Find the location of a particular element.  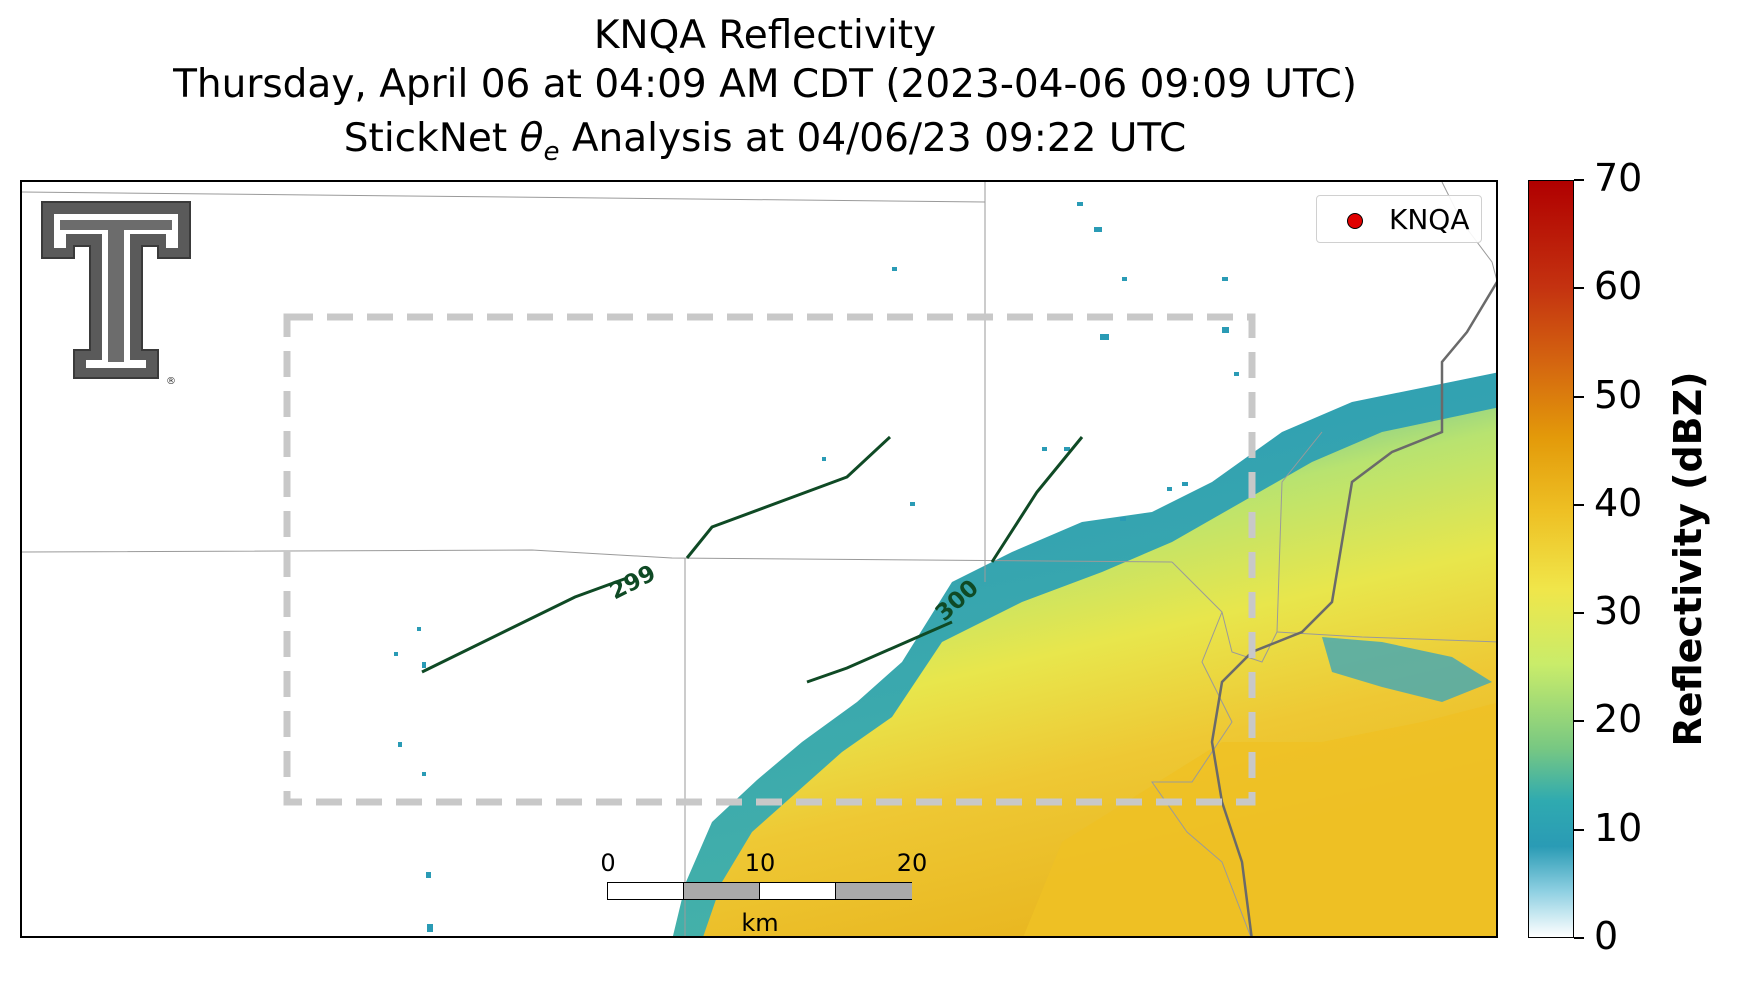

double-t-icon: ® is located at coordinates (116, 294).